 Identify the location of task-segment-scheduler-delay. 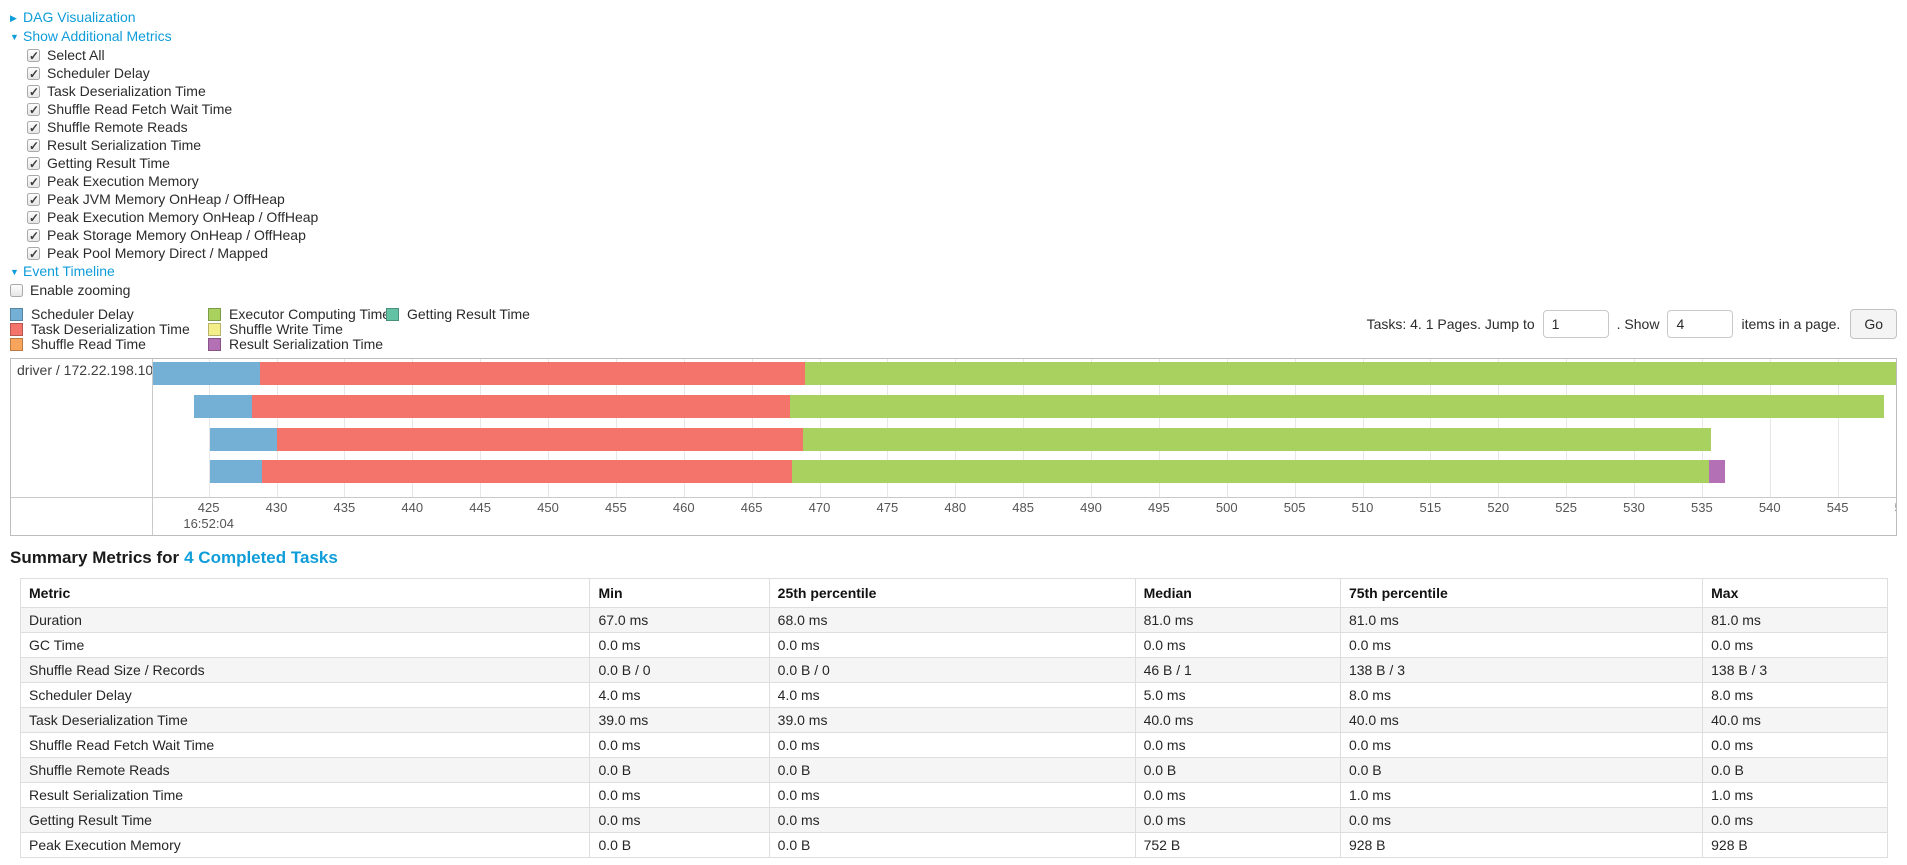
(223, 406).